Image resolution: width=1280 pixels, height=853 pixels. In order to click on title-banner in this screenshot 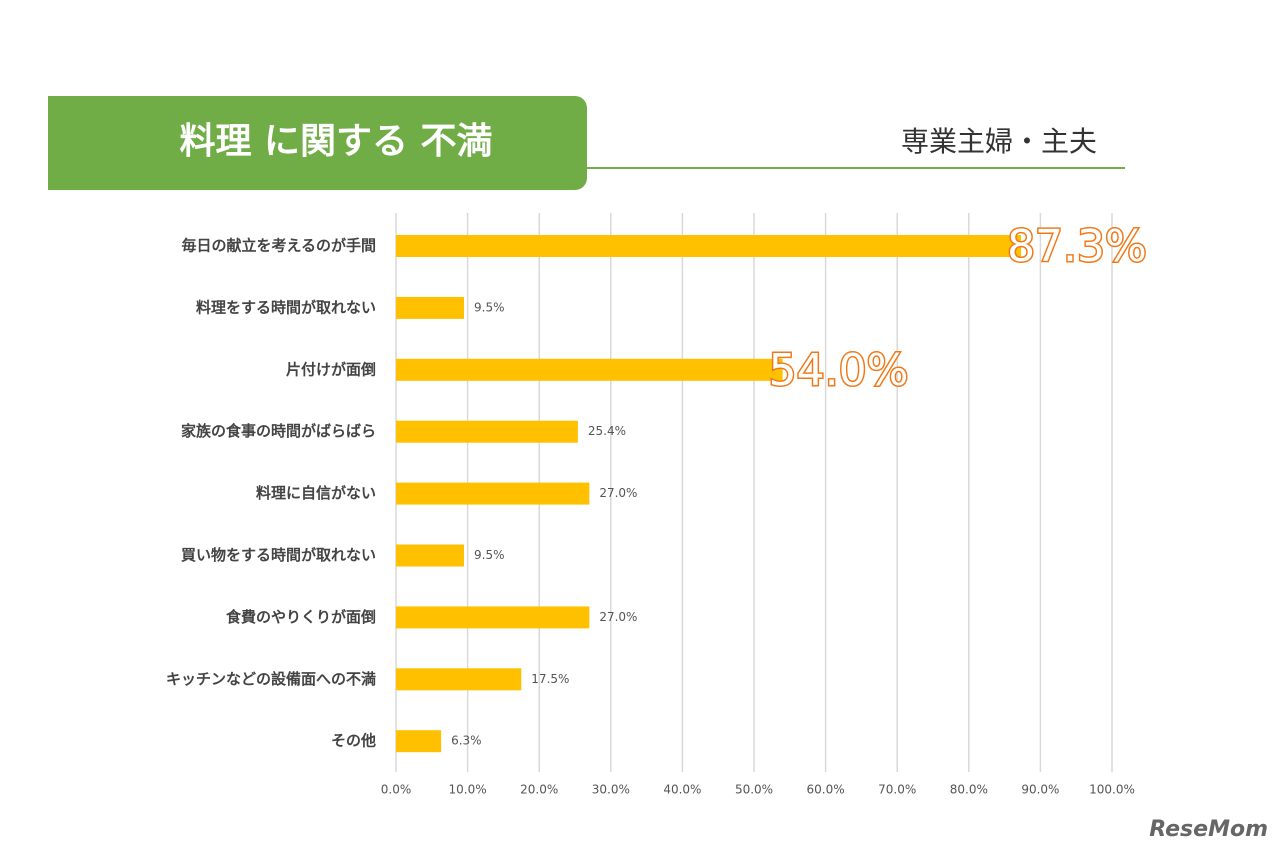, I will do `click(317, 143)`.